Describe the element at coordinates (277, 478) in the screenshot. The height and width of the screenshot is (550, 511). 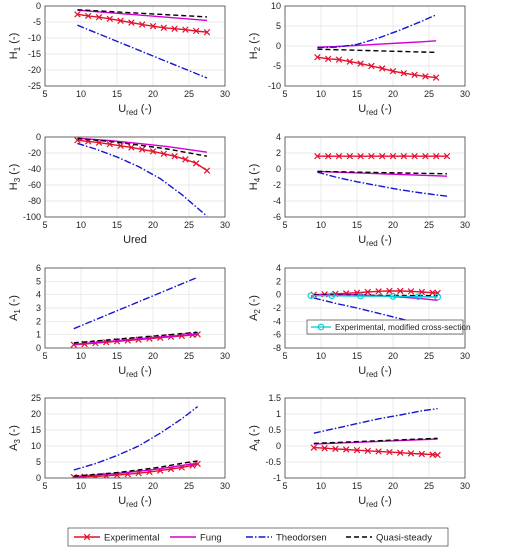
I see `y-tick-label: -1` at that location.